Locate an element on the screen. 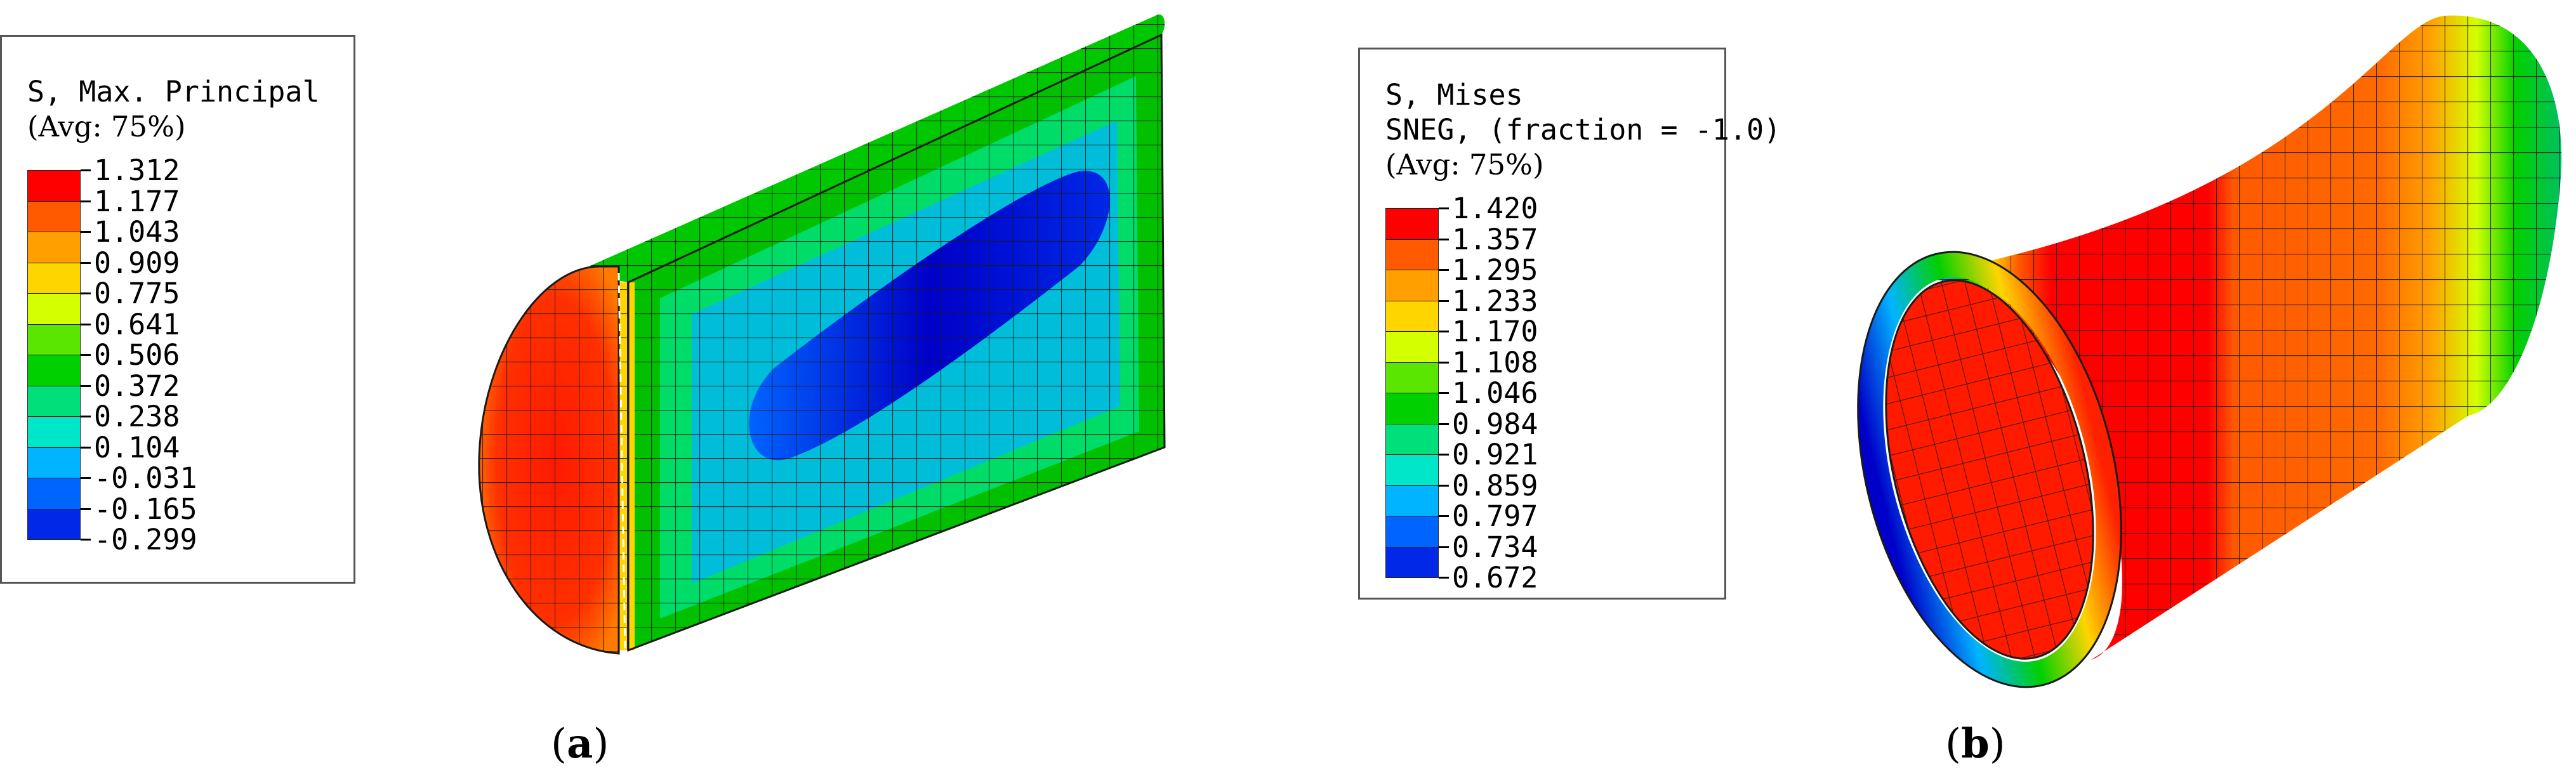 This screenshot has height=781, width=2576. legend-a-value: 1.312 is located at coordinates (137, 171).